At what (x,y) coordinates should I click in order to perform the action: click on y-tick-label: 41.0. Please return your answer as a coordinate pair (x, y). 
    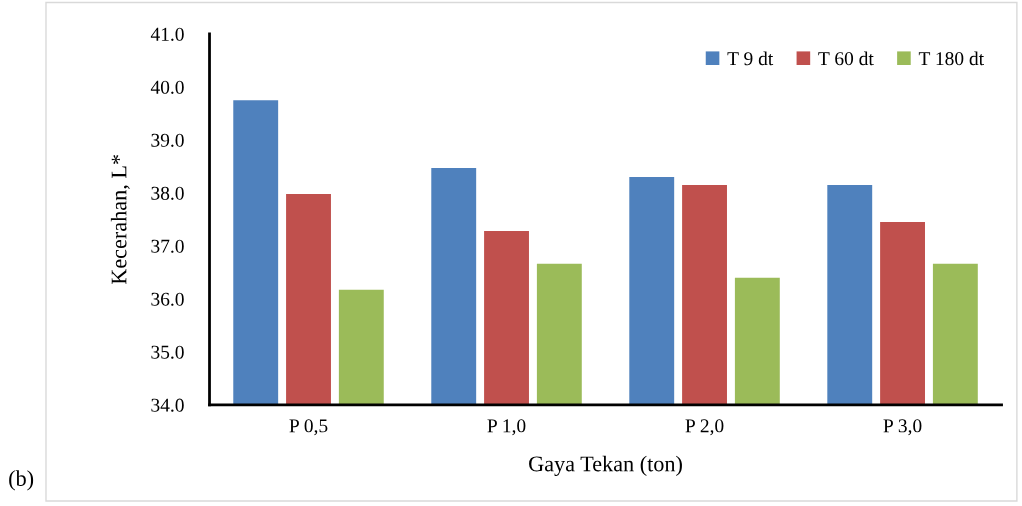
    Looking at the image, I should click on (167, 34).